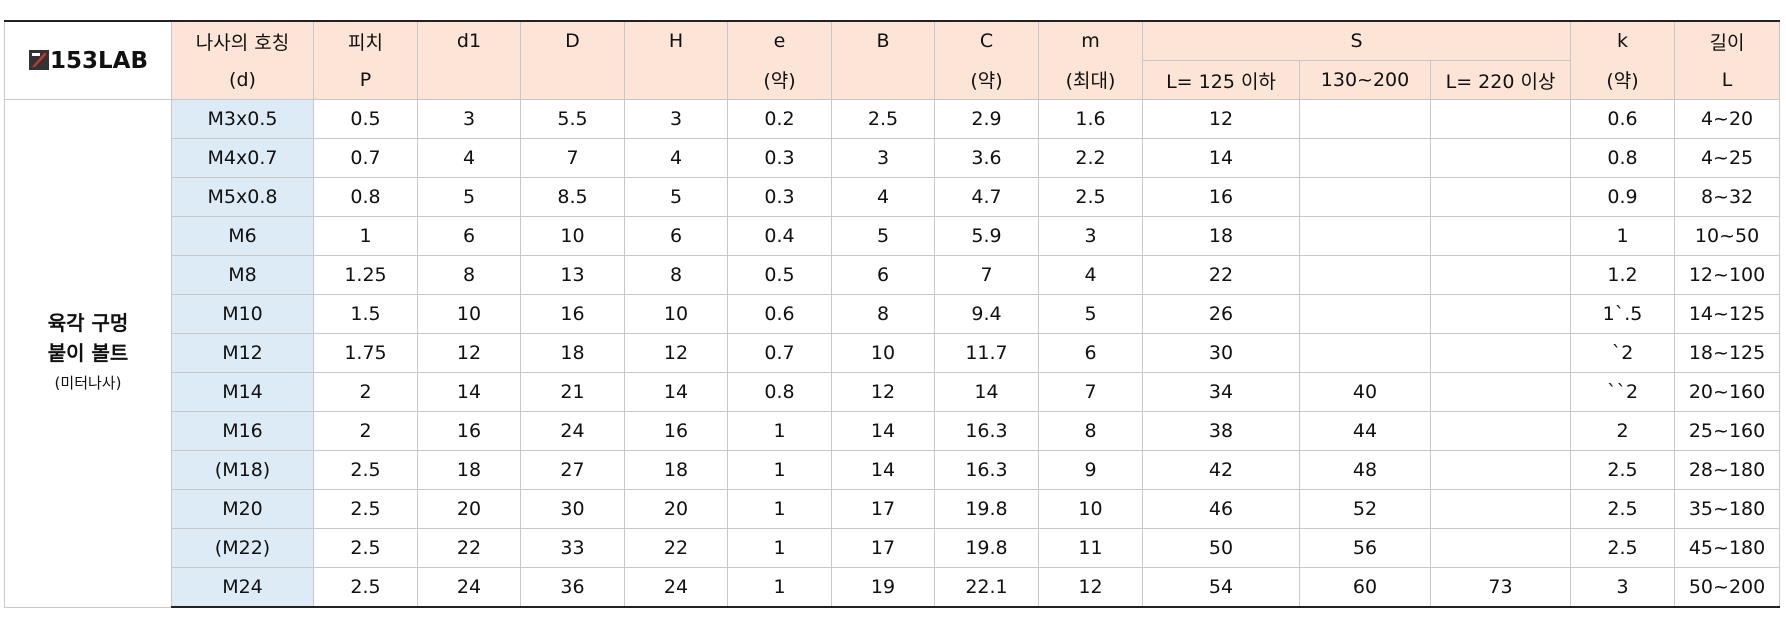 The height and width of the screenshot is (626, 1786). What do you see at coordinates (986, 431) in the screenshot?
I see `table-cell: 16.3` at bounding box center [986, 431].